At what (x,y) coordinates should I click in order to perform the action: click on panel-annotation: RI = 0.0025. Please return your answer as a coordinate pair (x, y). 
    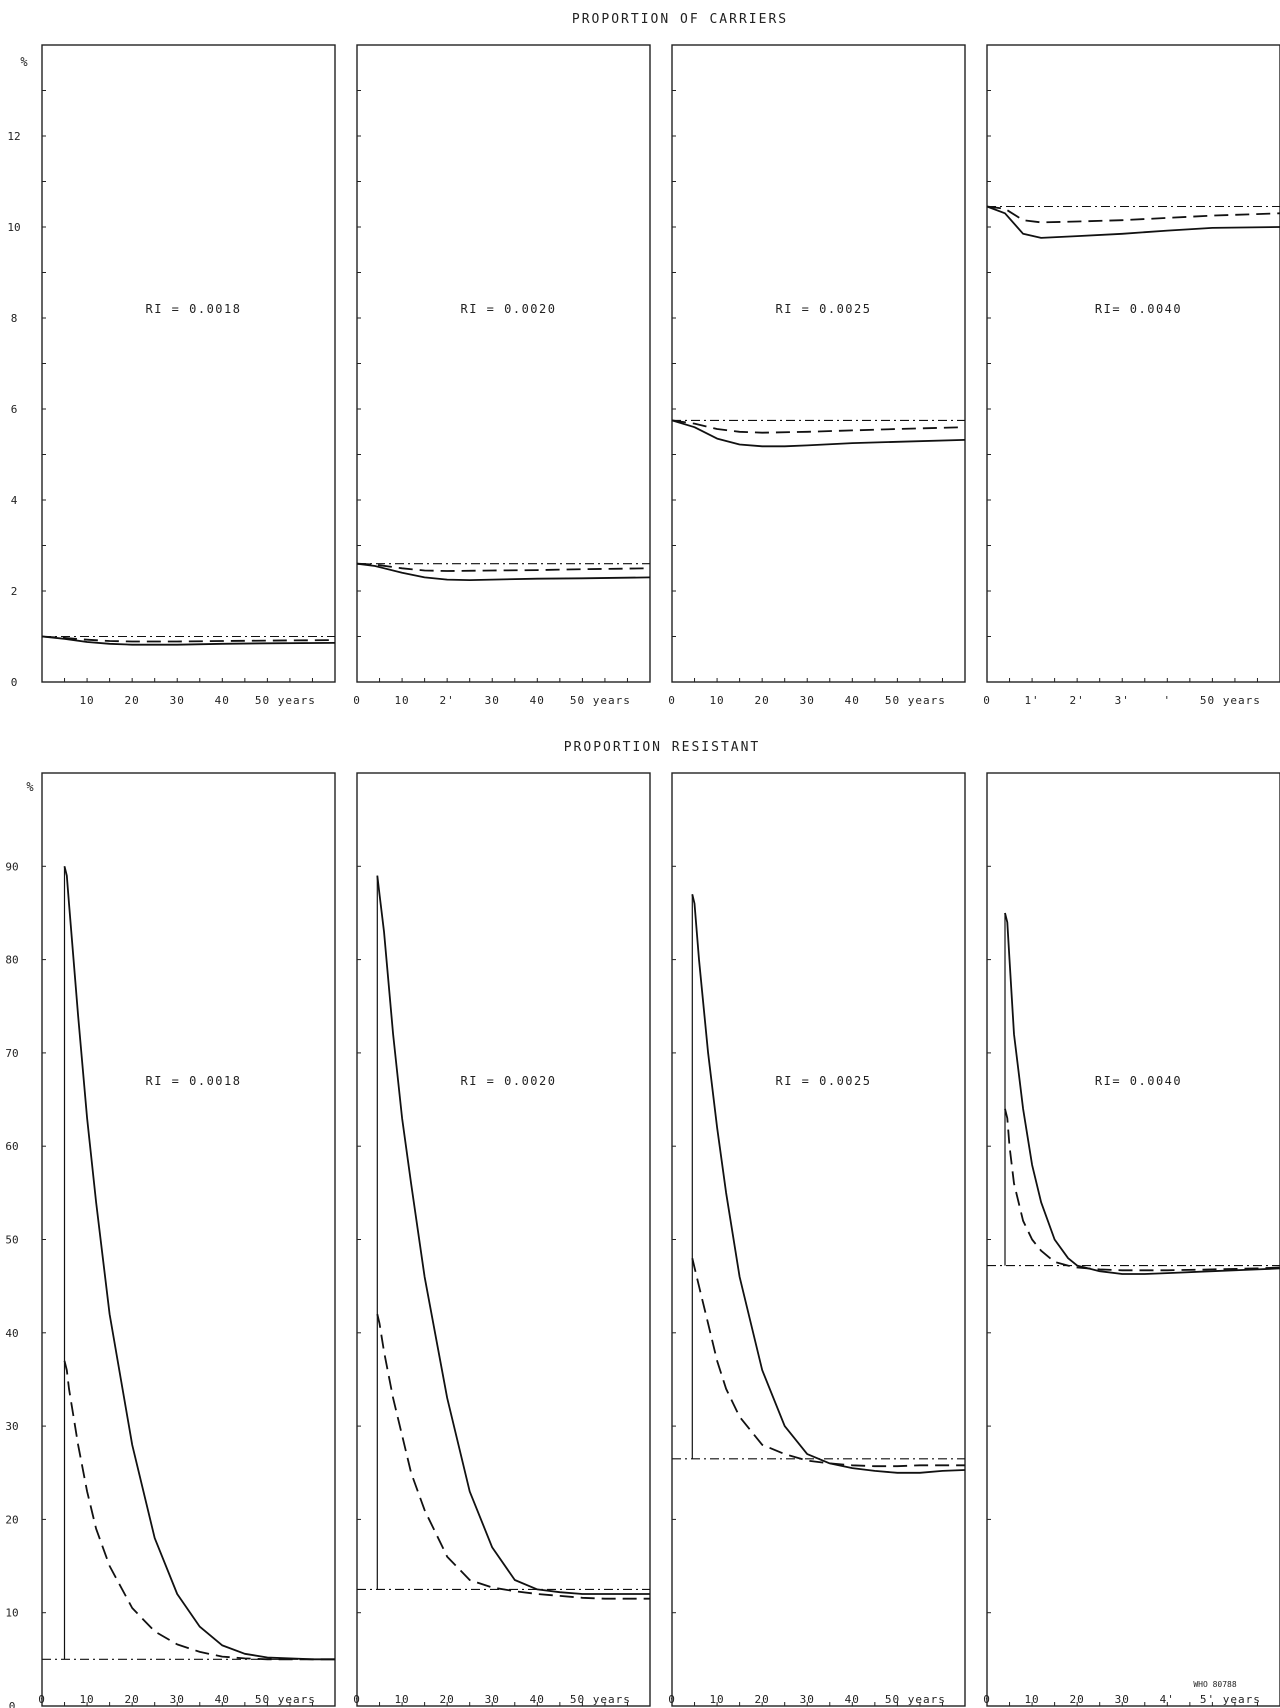
    Looking at the image, I should click on (824, 1081).